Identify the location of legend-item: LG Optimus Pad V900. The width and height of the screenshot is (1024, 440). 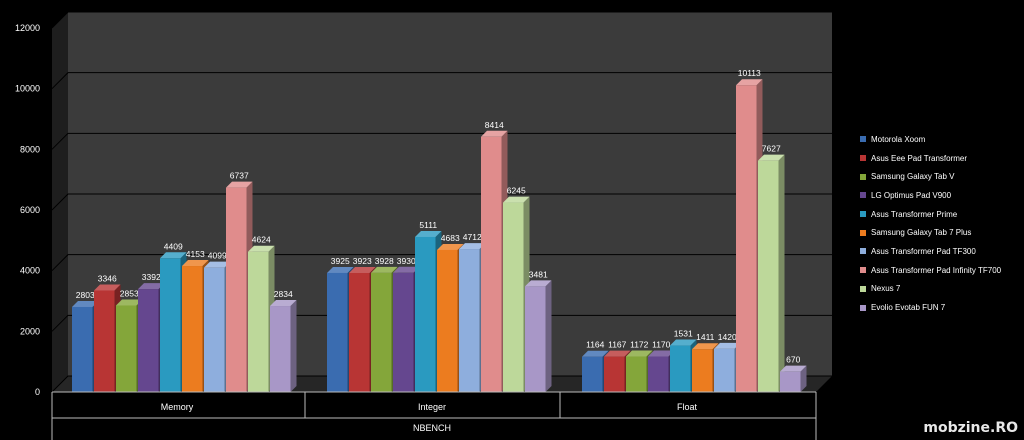
(930, 195).